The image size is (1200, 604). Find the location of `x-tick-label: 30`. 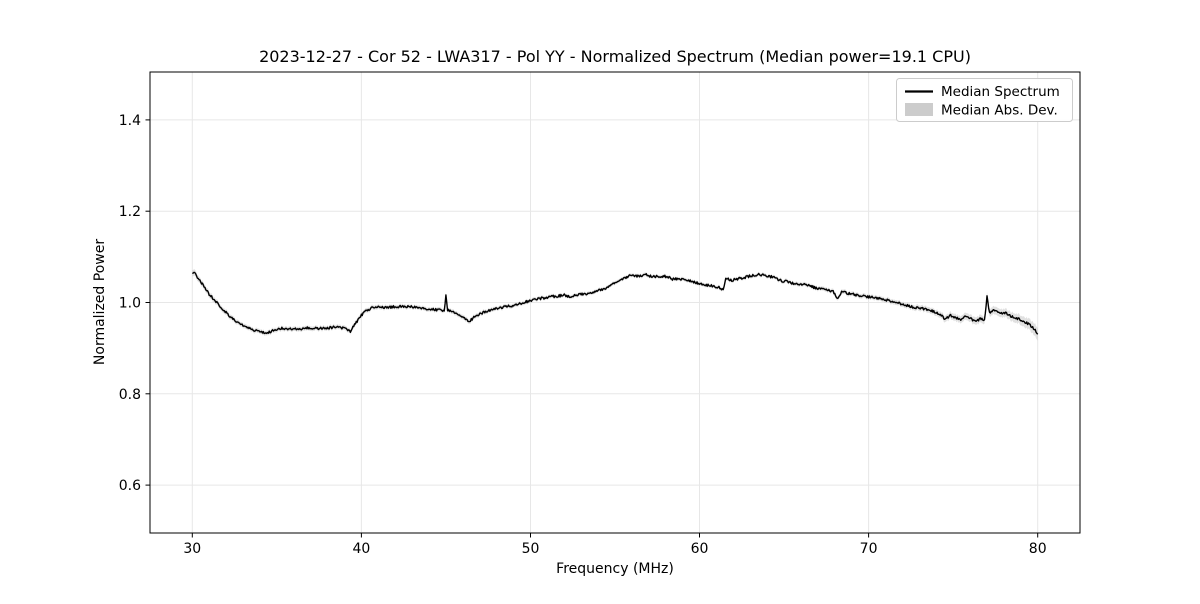

x-tick-label: 30 is located at coordinates (192, 549).